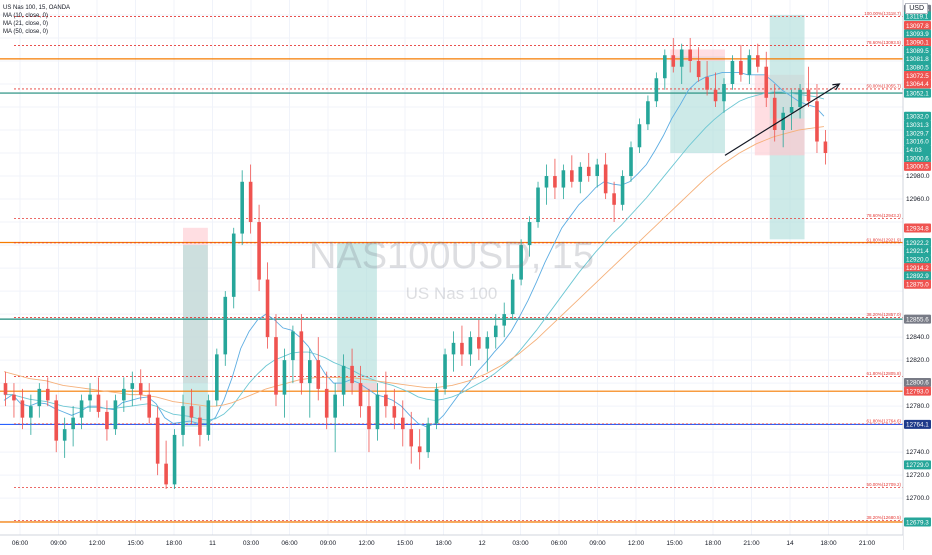 The width and height of the screenshot is (932, 555). What do you see at coordinates (790, 543) in the screenshot?
I see `time-axis-tick-label: 14` at bounding box center [790, 543].